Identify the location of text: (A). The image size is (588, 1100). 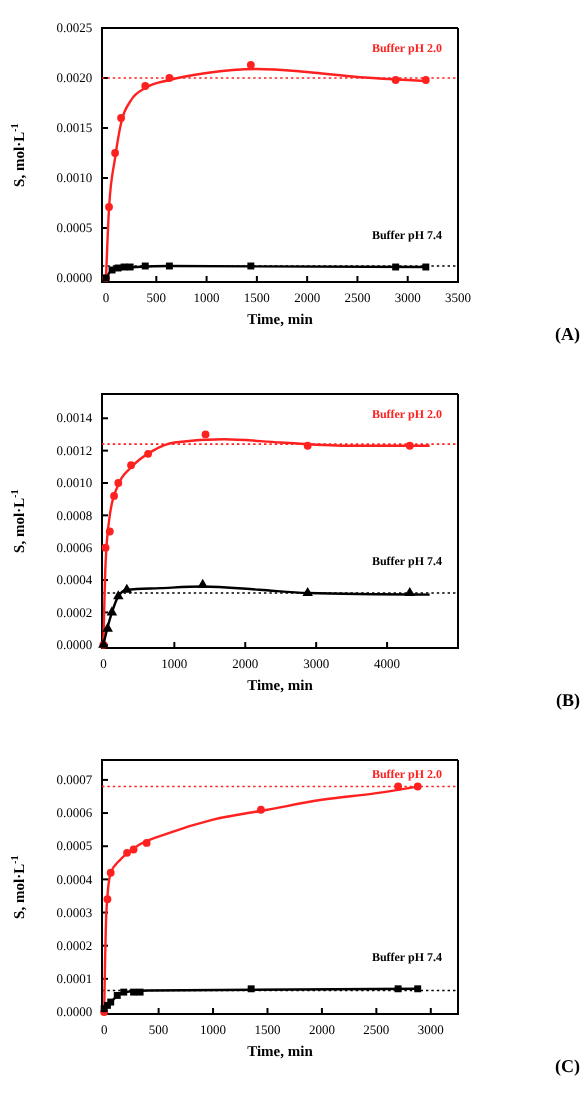
(567, 334).